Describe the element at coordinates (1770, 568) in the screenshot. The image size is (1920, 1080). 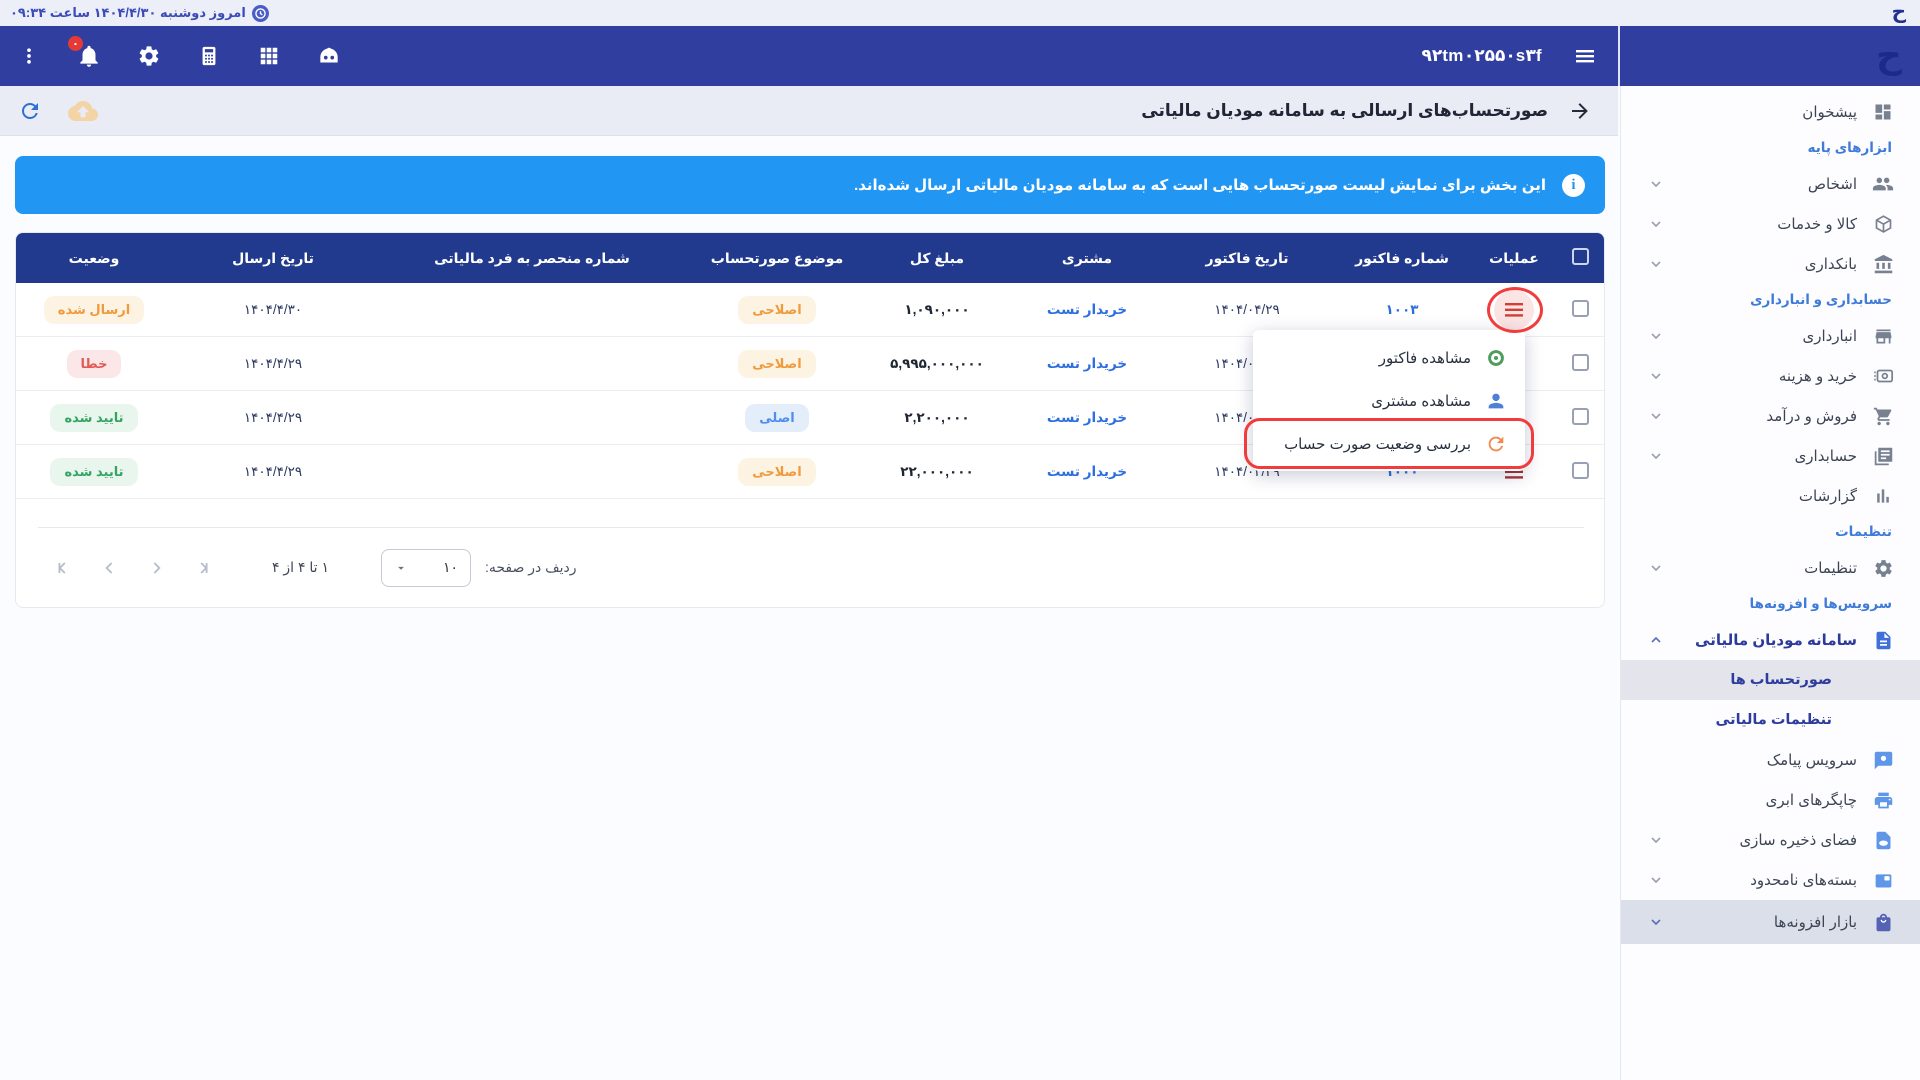
I see `sidebar-item-settings: تنظیمات` at that location.